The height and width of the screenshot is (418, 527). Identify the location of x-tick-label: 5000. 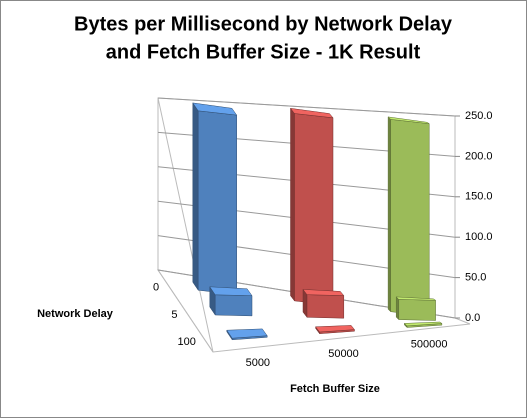
(258, 363).